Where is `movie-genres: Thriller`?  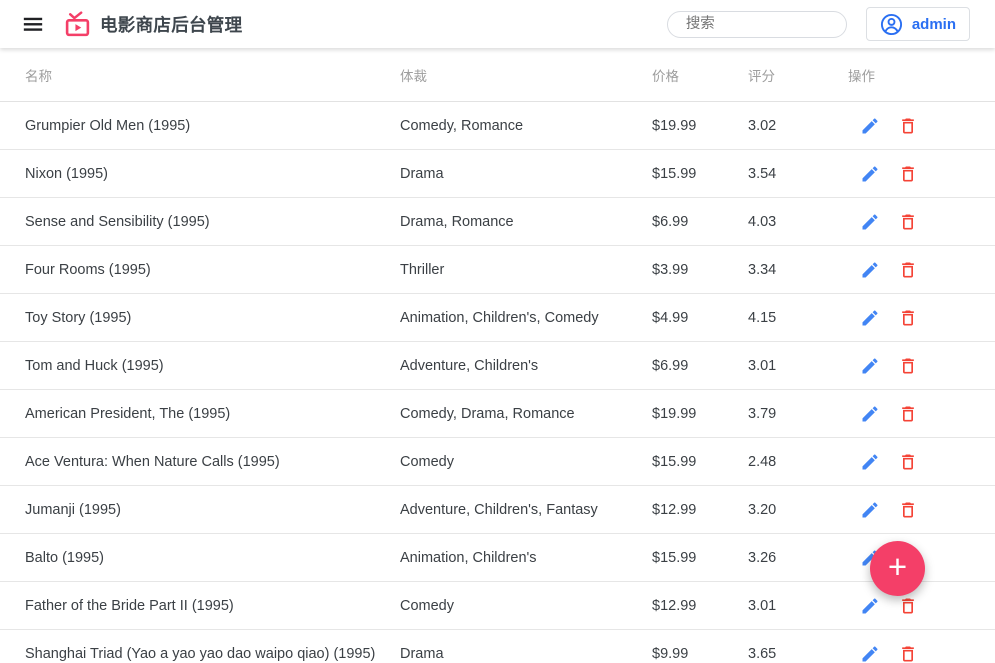 movie-genres: Thriller is located at coordinates (422, 269).